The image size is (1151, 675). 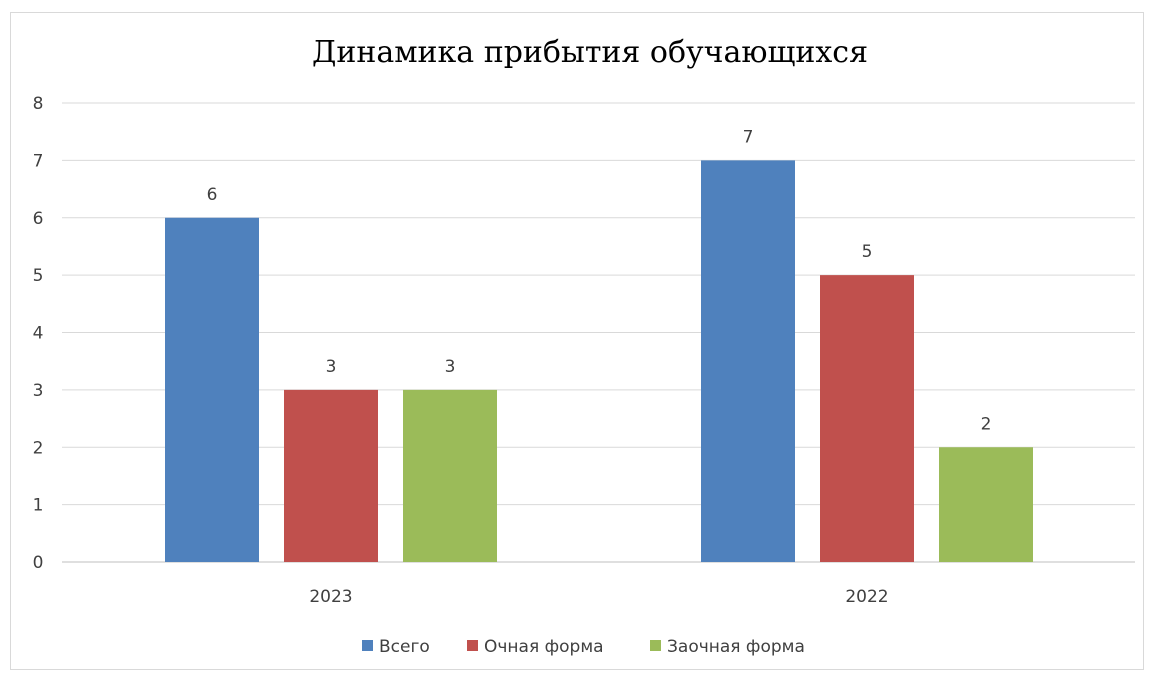 I want to click on x-category-label: 2022, so click(x=866, y=597).